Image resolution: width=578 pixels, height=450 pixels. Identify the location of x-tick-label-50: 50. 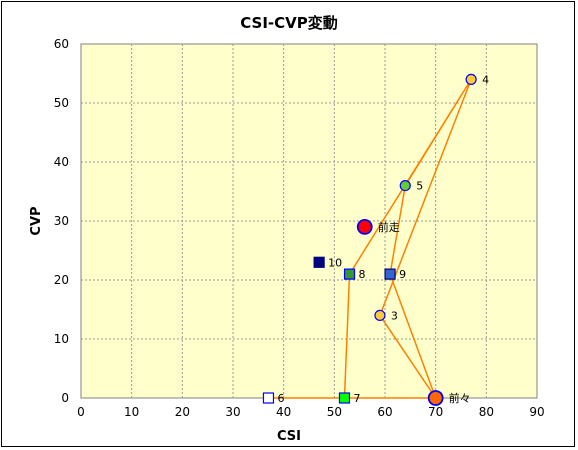
(334, 412).